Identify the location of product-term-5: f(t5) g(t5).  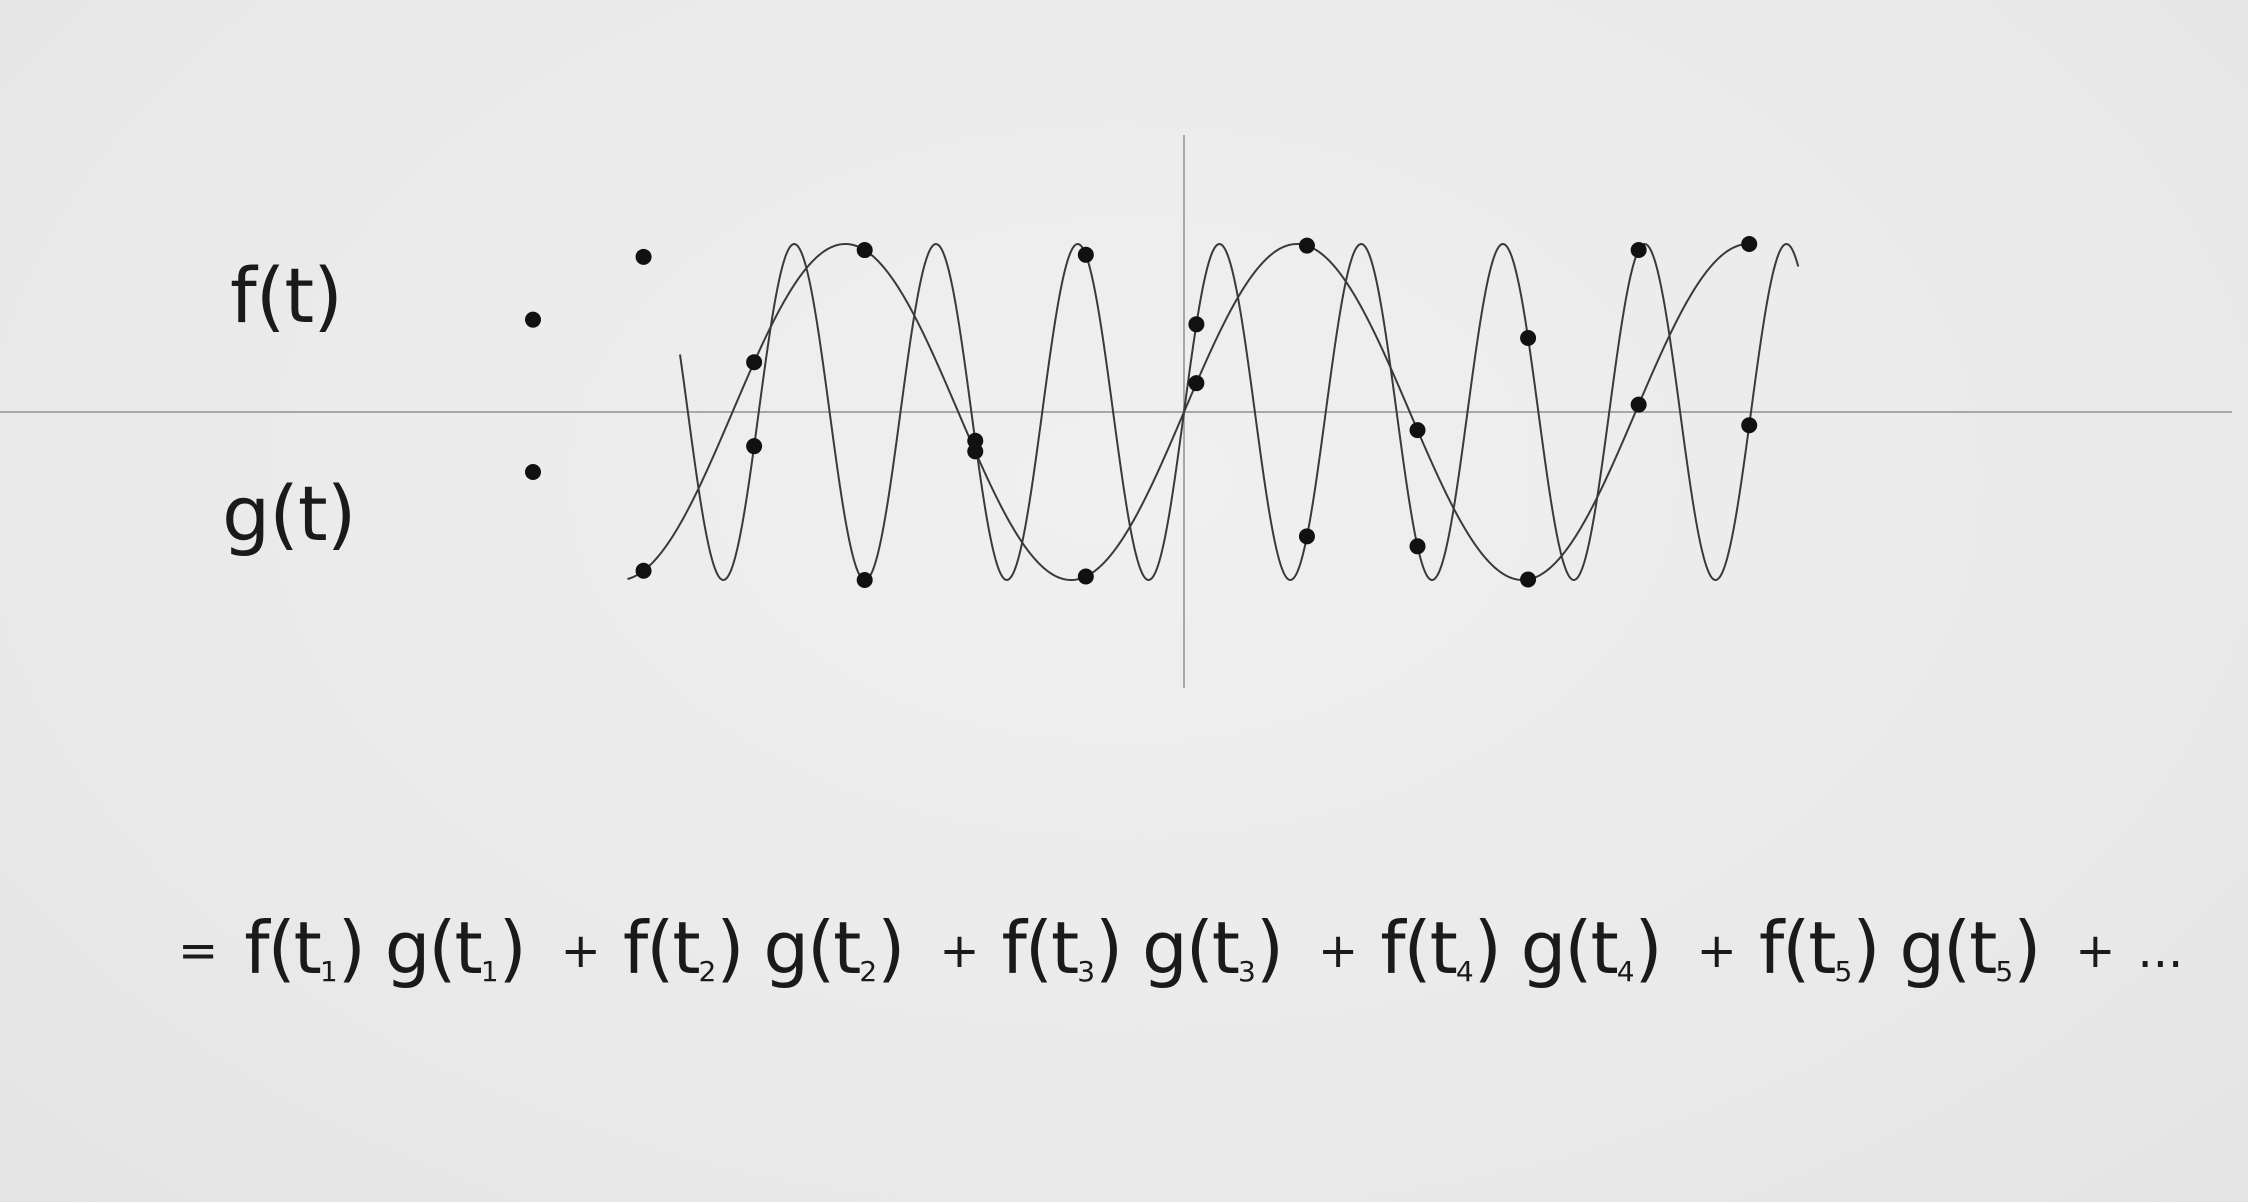
(1899, 948).